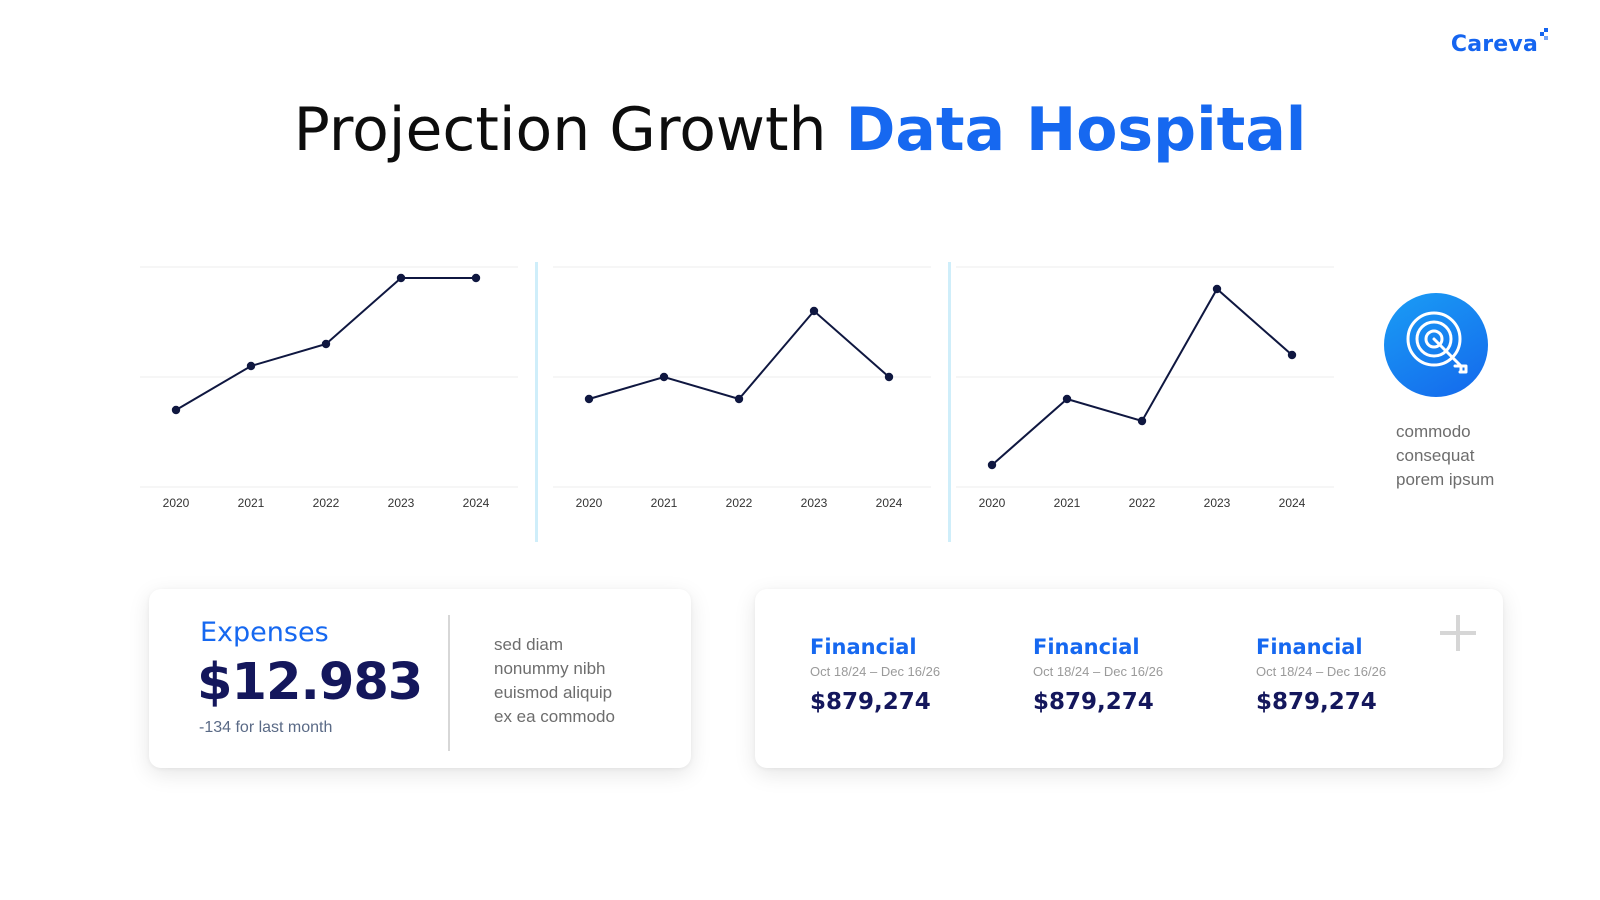 The image size is (1600, 900). Describe the element at coordinates (553, 692) in the screenshot. I see `expenses-note-line: euismod aliquip` at that location.